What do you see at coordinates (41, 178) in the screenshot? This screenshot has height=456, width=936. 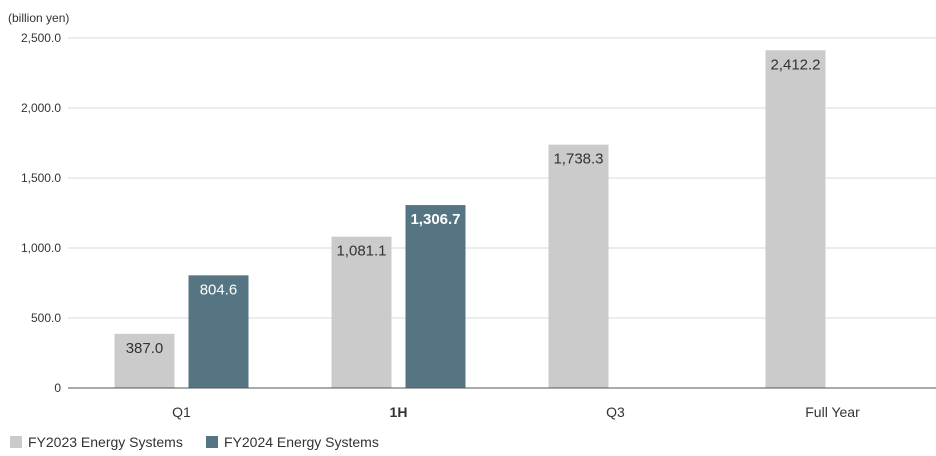 I see `y-tick-label: 1,500.0` at bounding box center [41, 178].